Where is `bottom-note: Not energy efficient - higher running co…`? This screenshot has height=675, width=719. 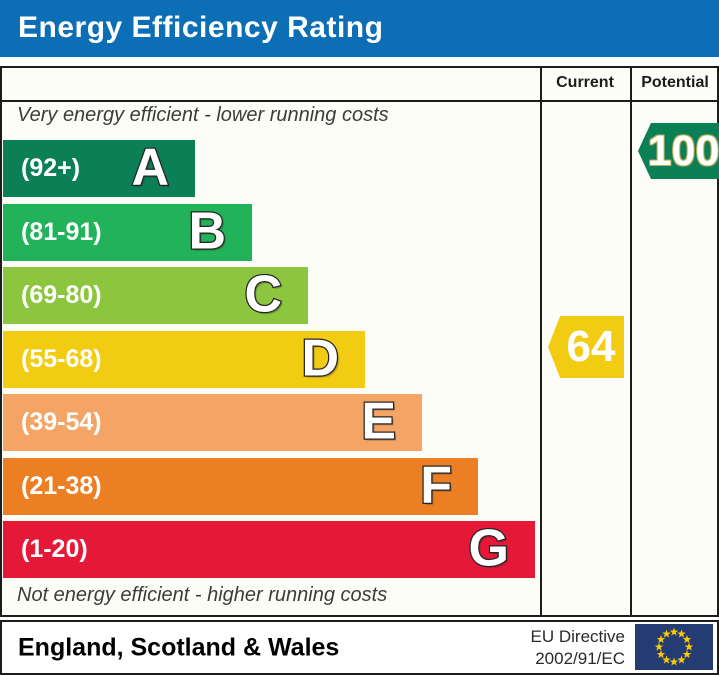 bottom-note: Not energy efficient - higher running co… is located at coordinates (202, 595).